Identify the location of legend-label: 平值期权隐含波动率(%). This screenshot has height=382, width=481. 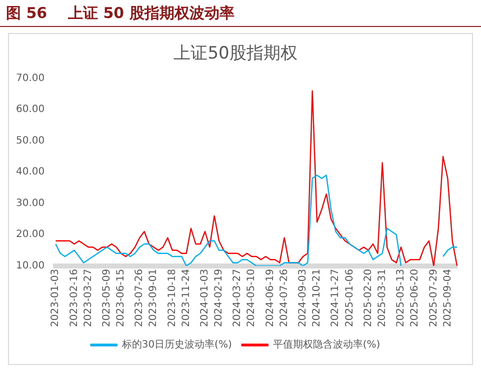
(326, 344).